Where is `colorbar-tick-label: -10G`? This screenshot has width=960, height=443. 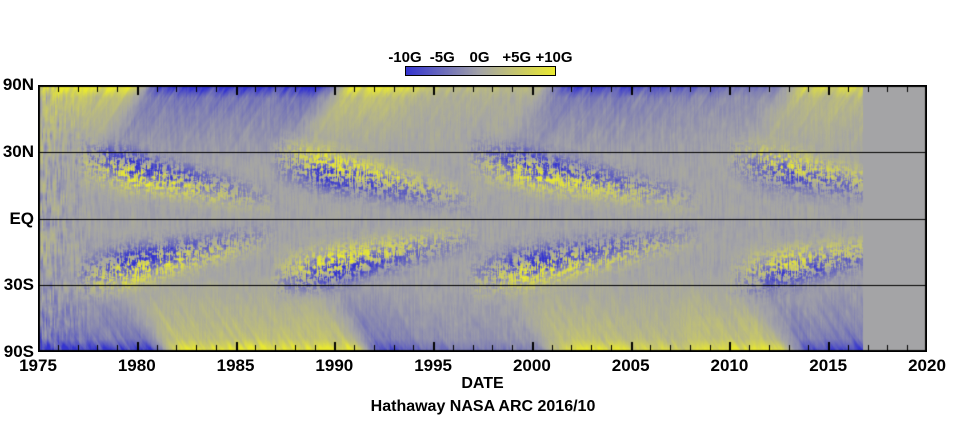
colorbar-tick-label: -10G is located at coordinates (405, 57).